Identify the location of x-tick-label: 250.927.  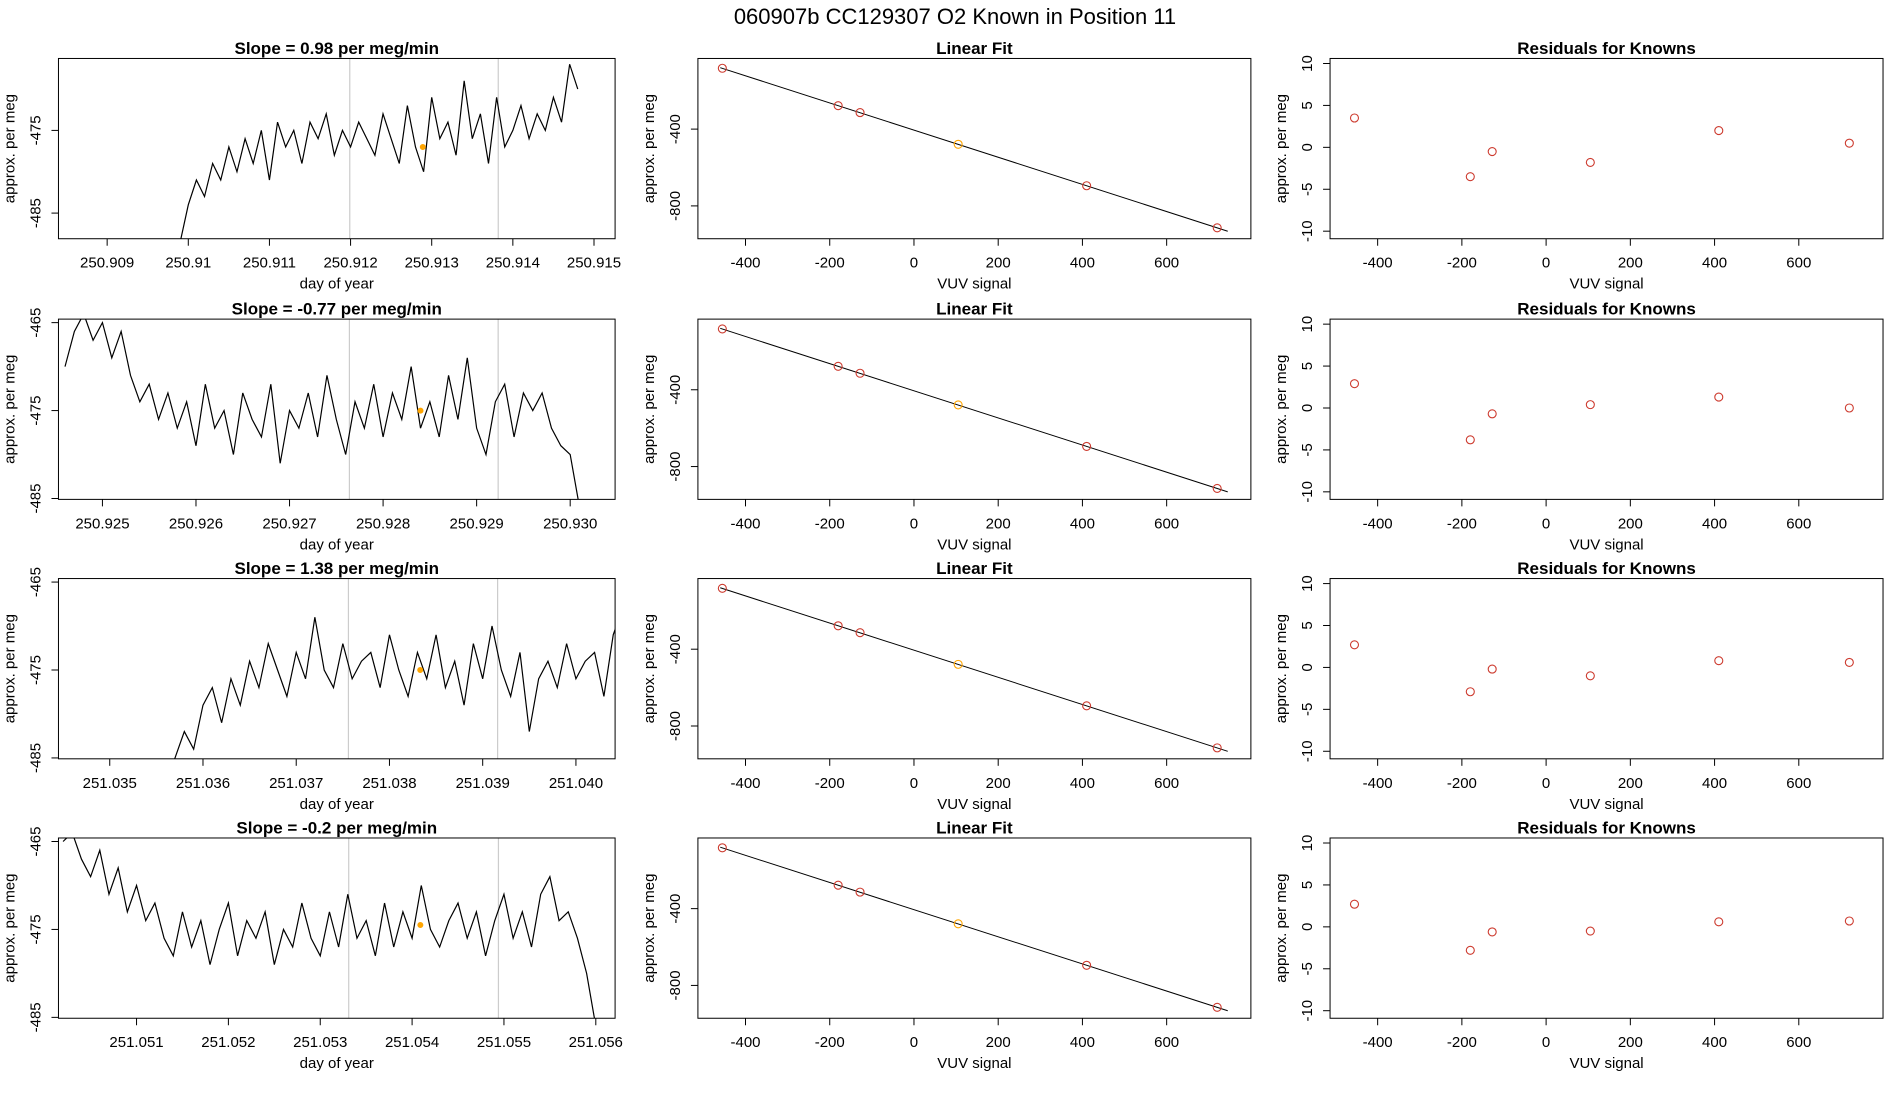
(289, 523).